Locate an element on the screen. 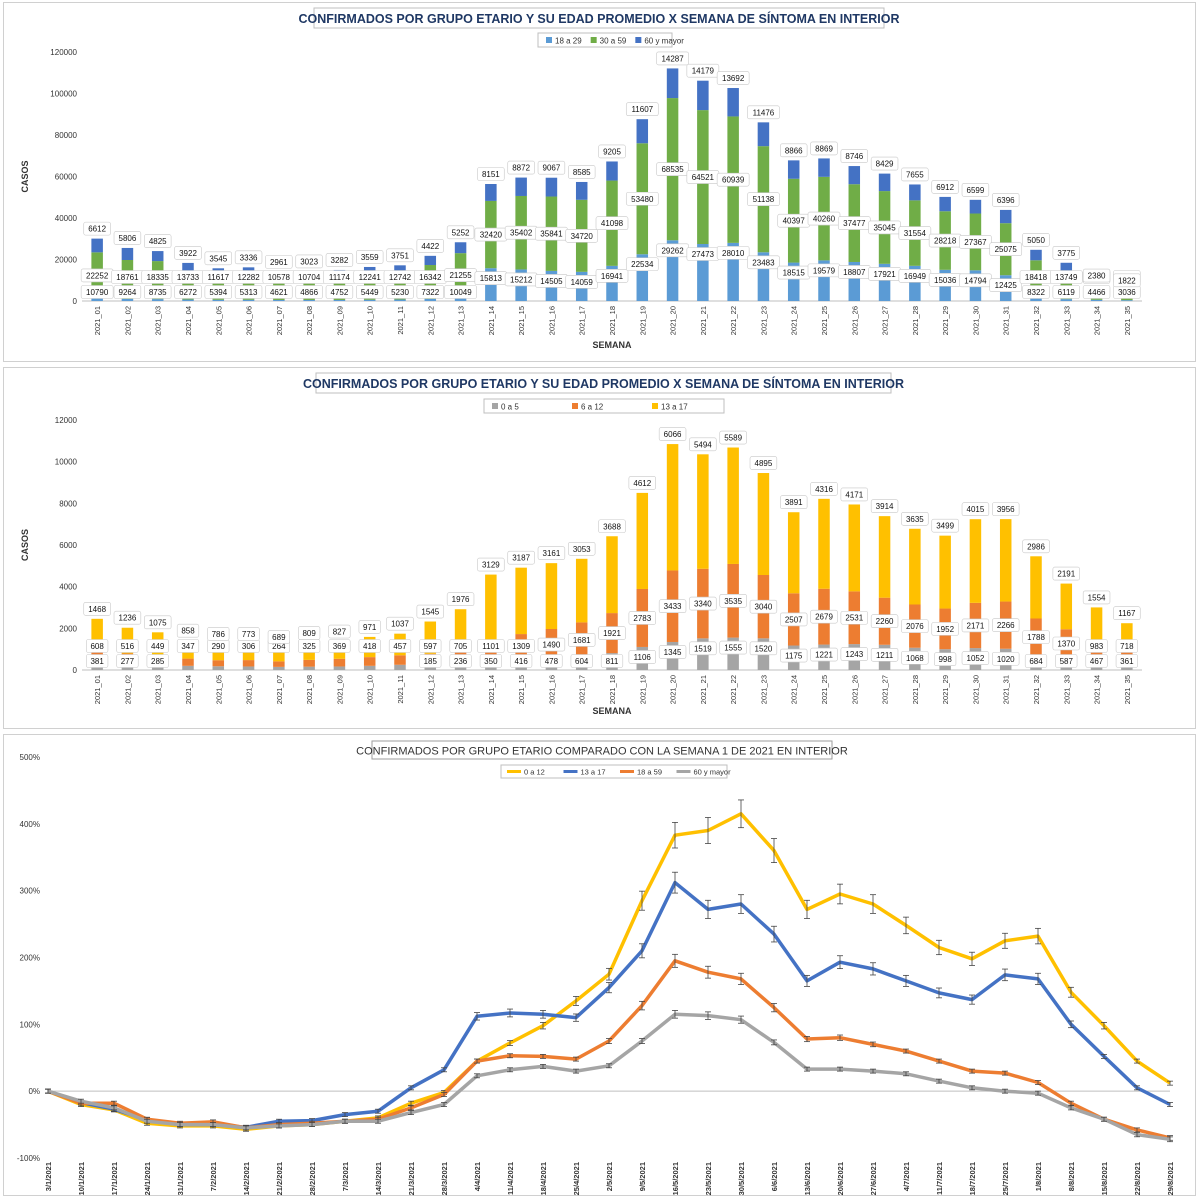 Image resolution: width=1200 pixels, height=1199 pixels. data-label: 1106 is located at coordinates (642, 657).